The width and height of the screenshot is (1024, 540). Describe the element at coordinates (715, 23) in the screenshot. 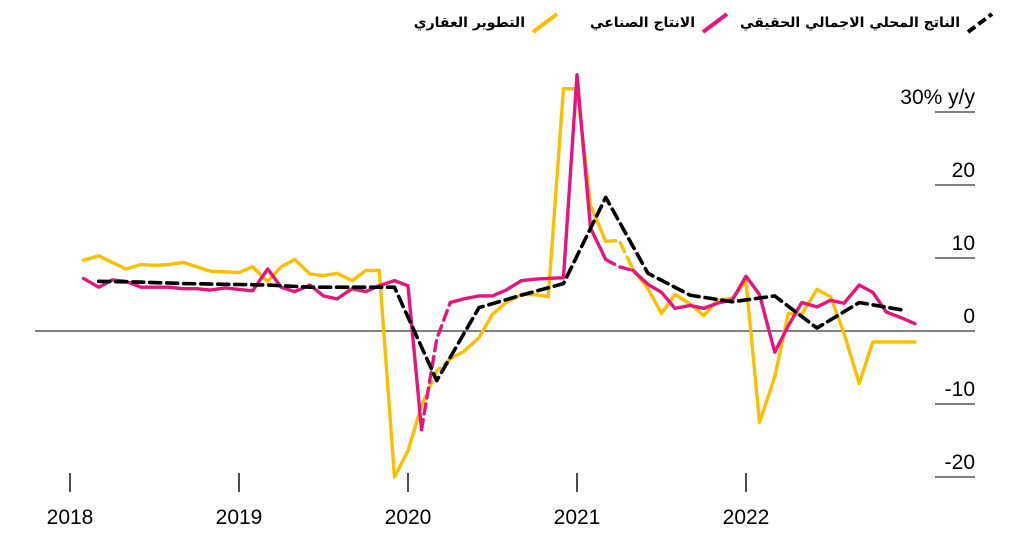

I see `industrial-swatch-icon` at that location.